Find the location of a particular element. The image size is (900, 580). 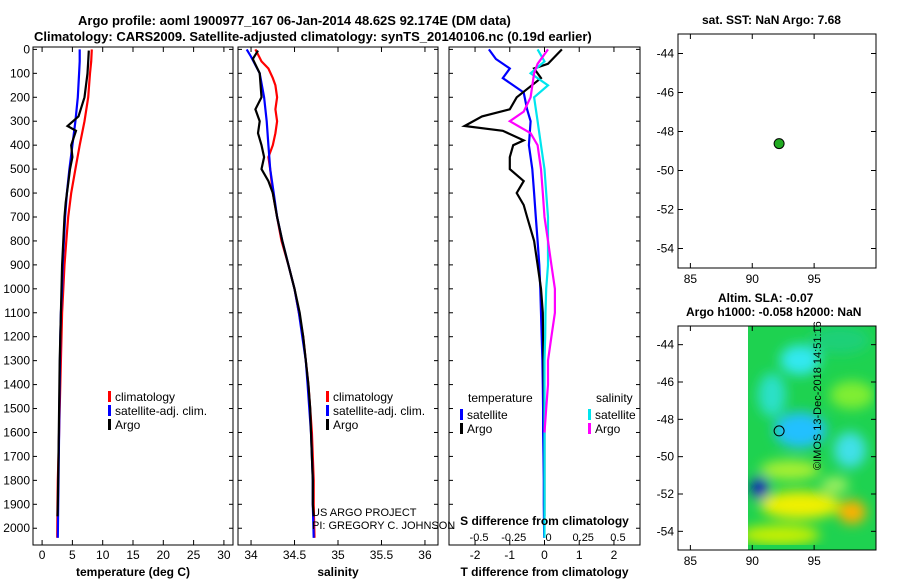

y-tick-label-3: 300 is located at coordinates (20, 121).